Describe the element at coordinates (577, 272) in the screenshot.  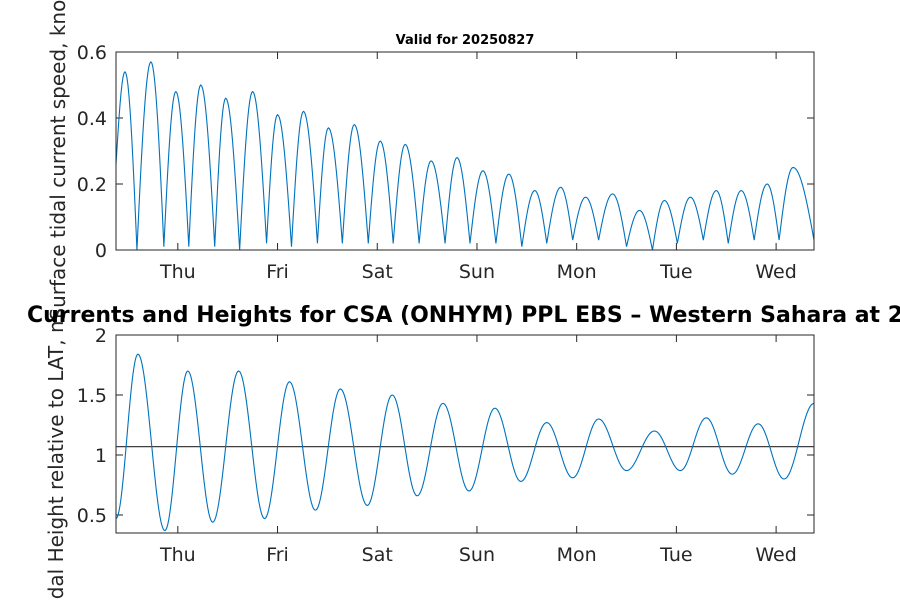
I see `current-x-tick-label: Mon` at that location.